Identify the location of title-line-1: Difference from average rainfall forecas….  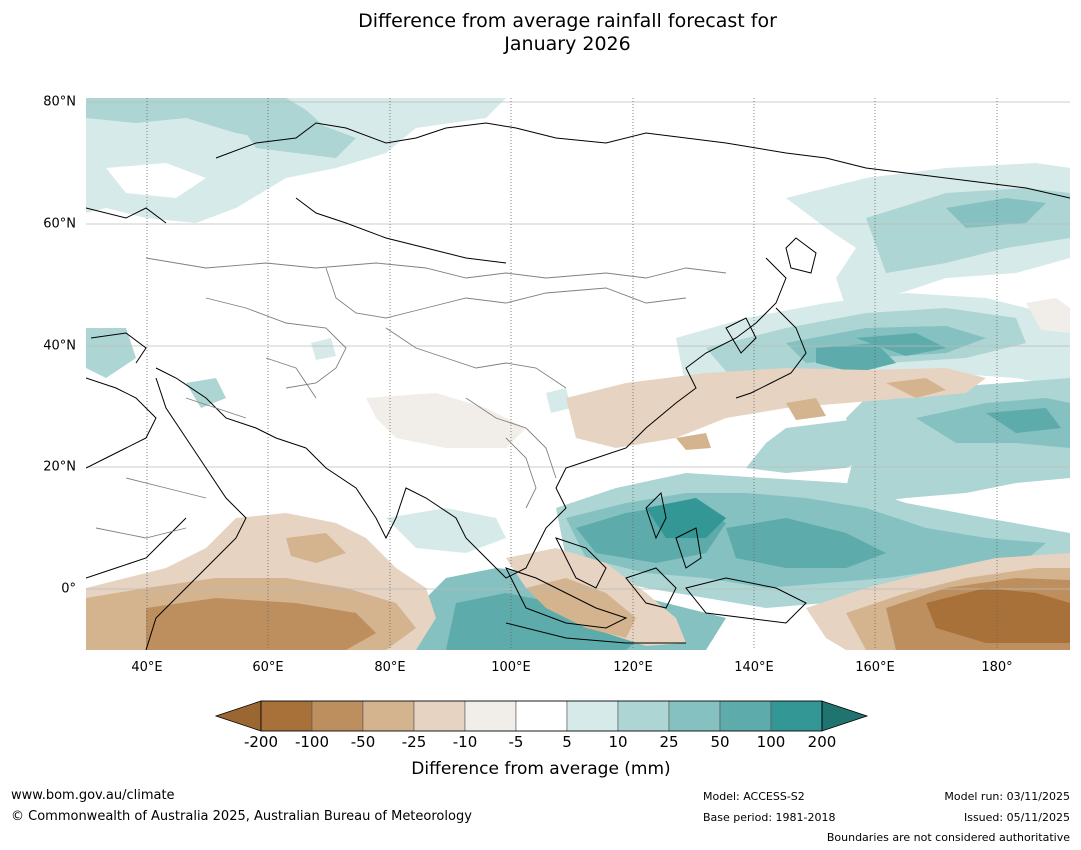
(567, 21).